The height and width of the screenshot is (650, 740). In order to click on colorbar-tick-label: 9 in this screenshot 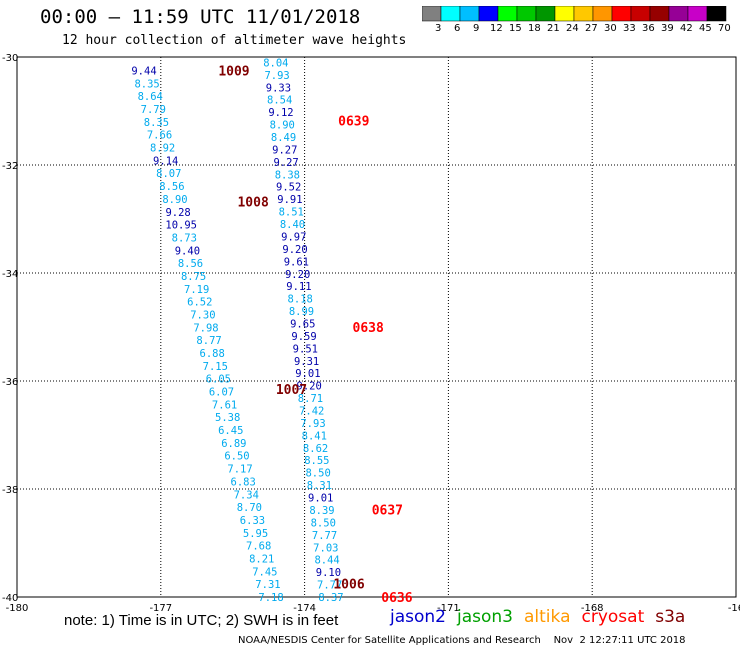, I will do `click(476, 28)`.